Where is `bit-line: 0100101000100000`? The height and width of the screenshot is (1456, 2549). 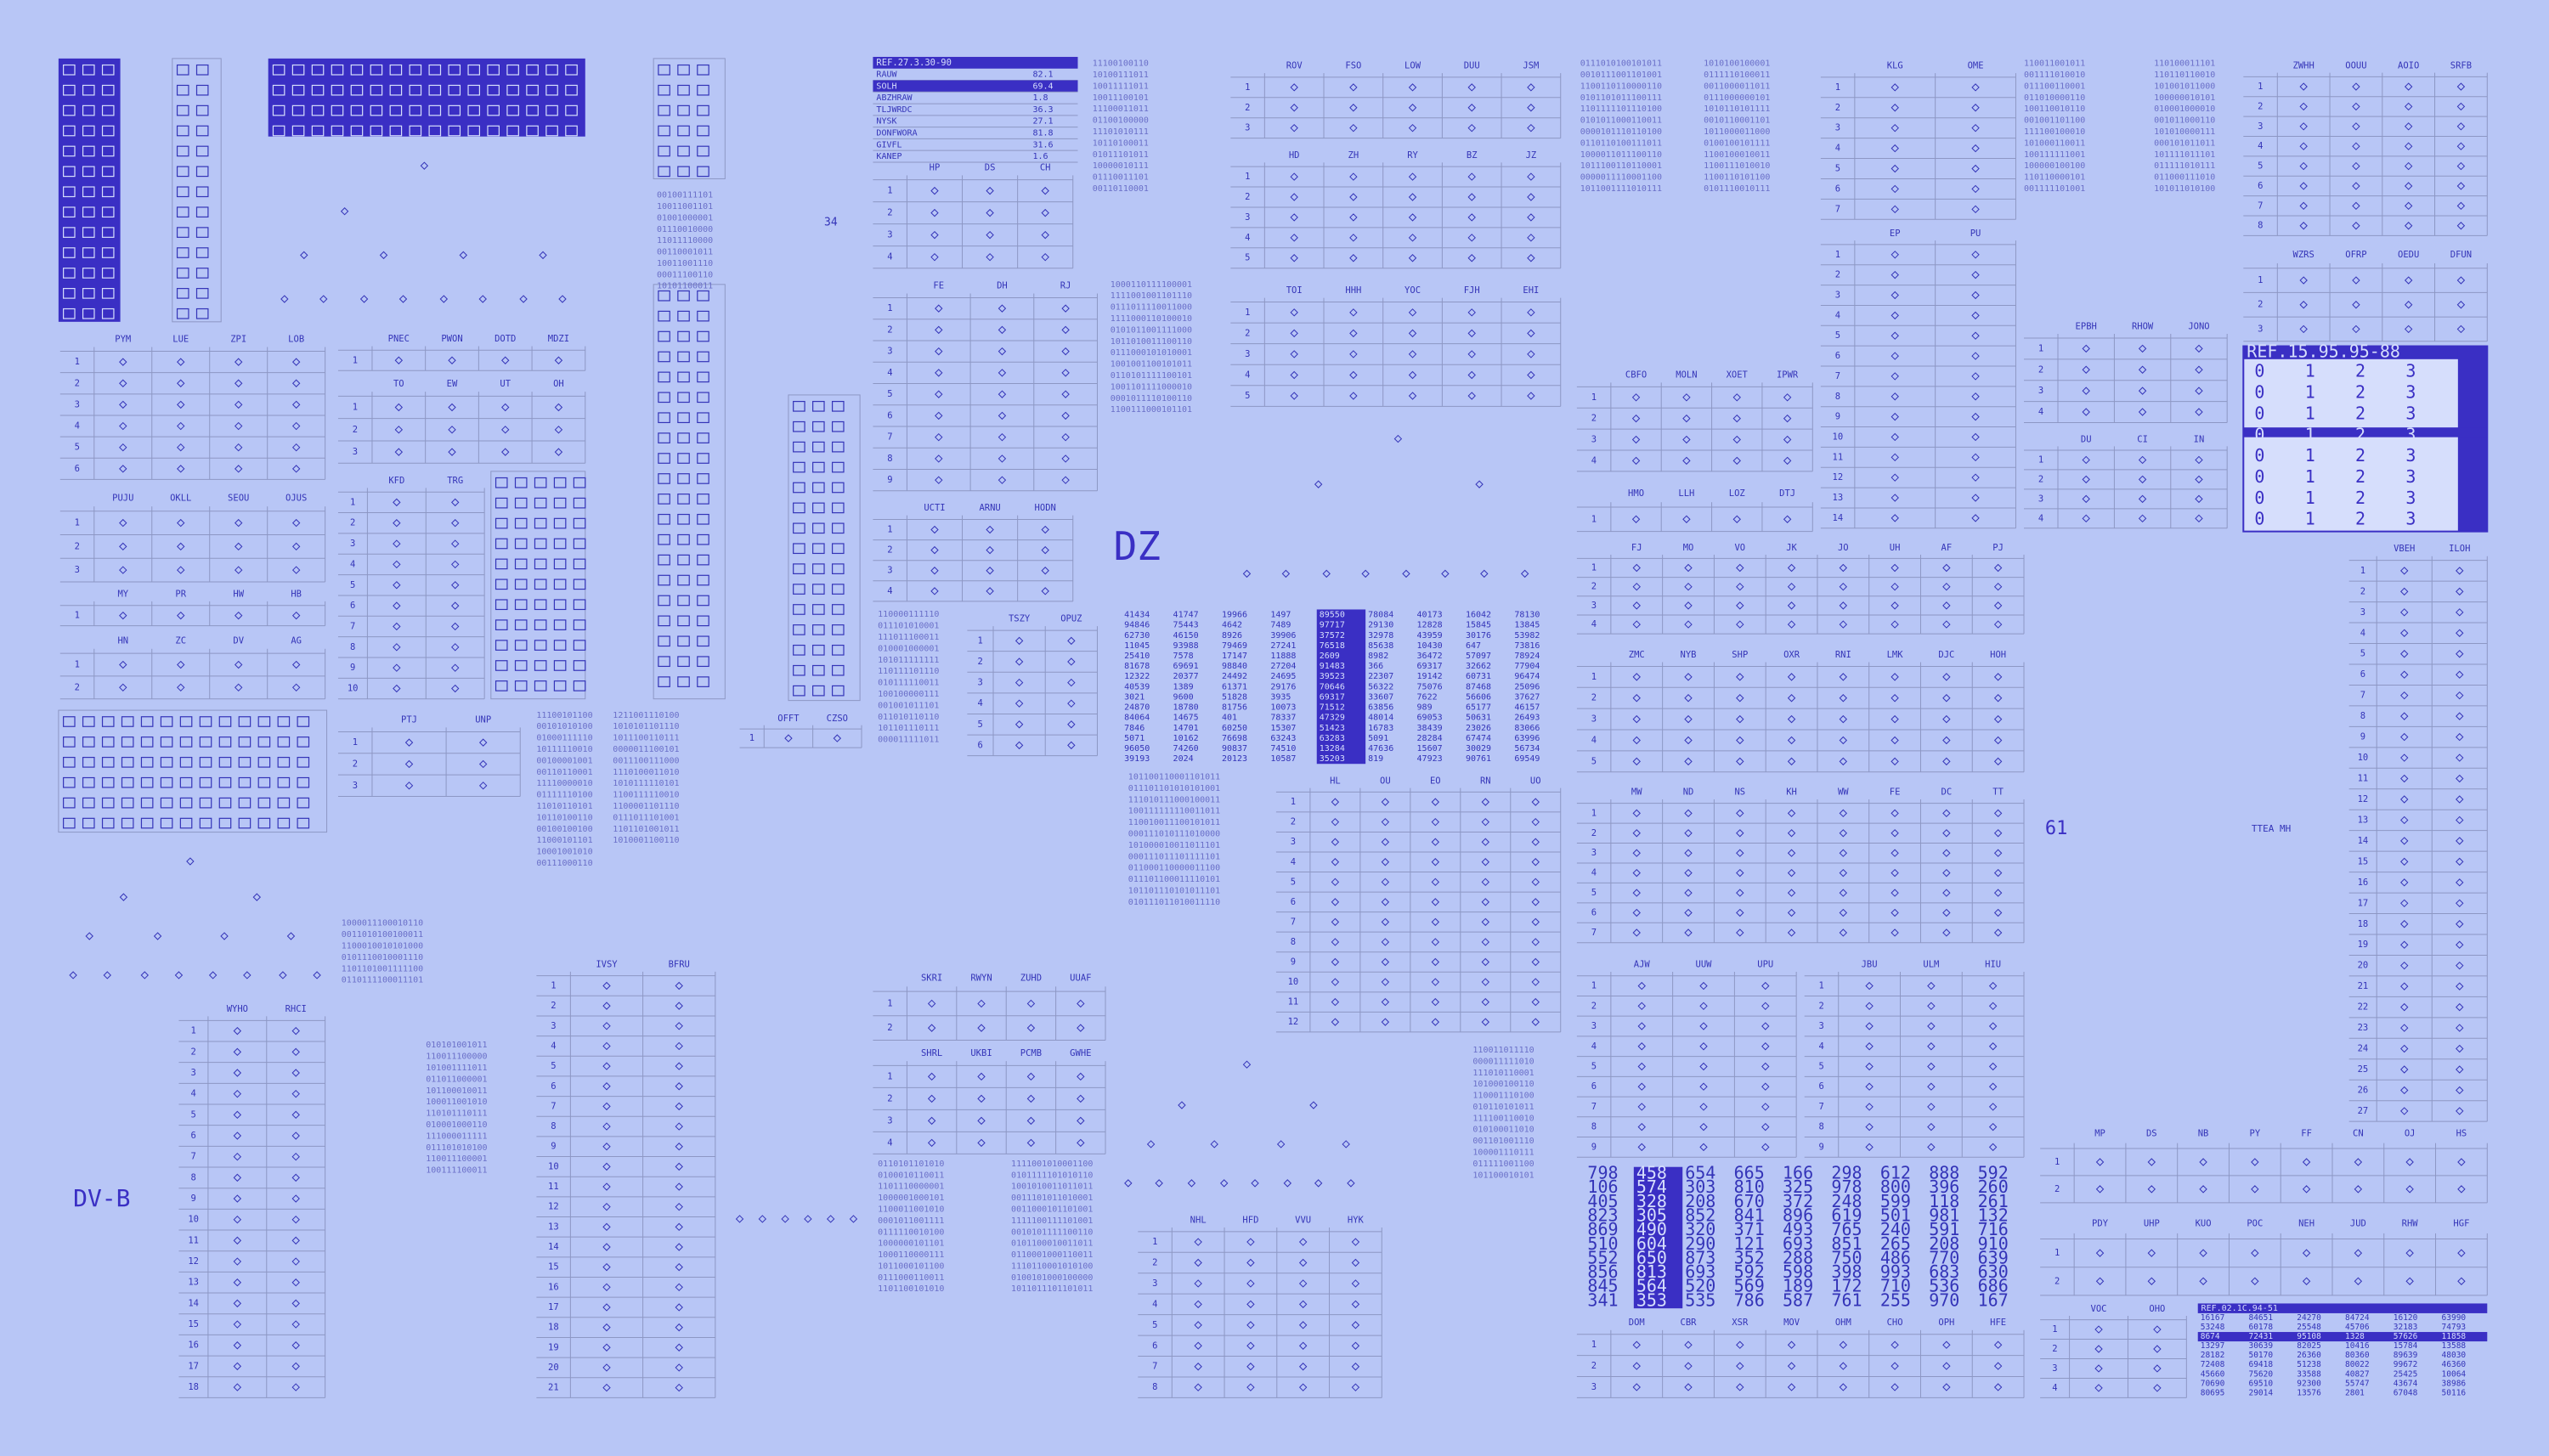
bit-line: 0100101000100000 is located at coordinates (1052, 1278).